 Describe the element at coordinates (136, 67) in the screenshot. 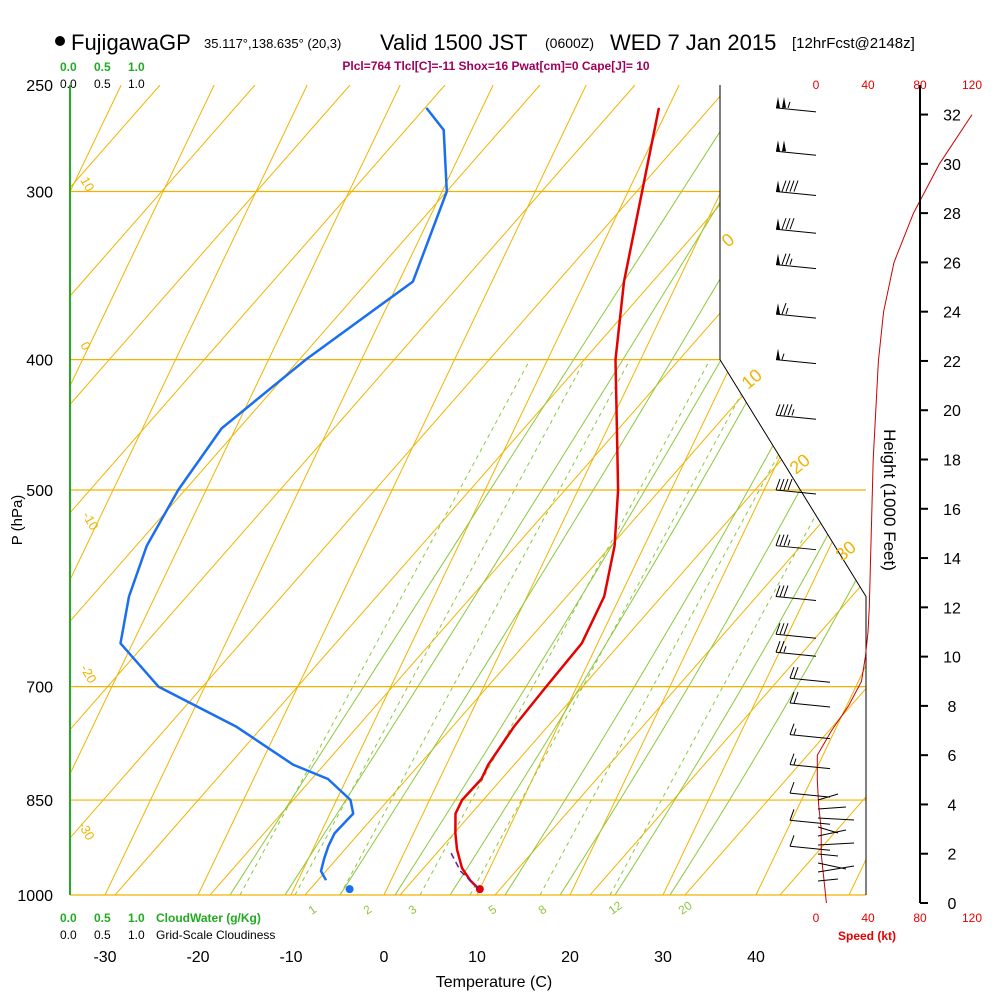

I see `cloudwater-top-tick-2: 1.0` at that location.